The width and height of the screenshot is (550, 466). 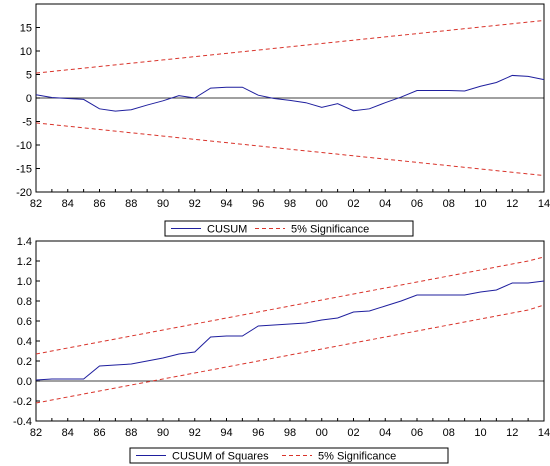 What do you see at coordinates (24, 146) in the screenshot?
I see `y-tick-label: -10` at bounding box center [24, 146].